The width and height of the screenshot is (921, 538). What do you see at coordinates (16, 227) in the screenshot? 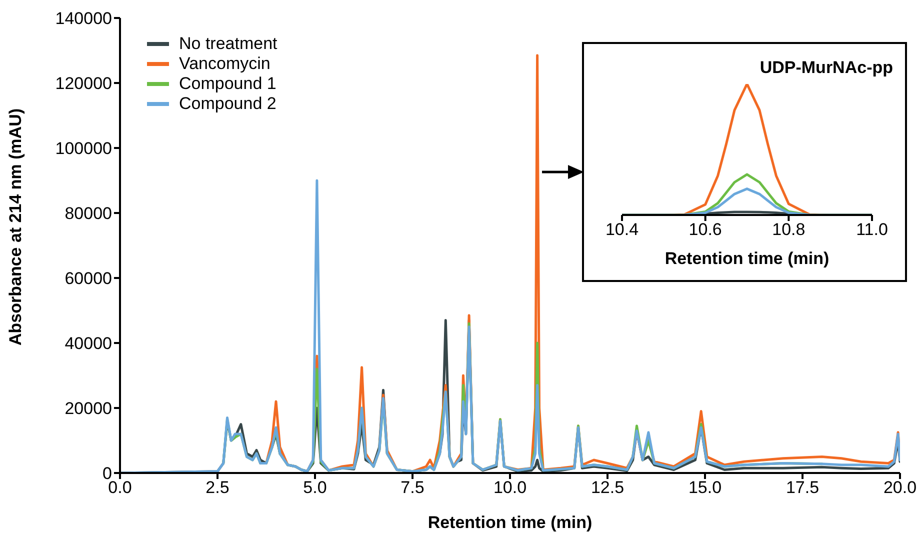
I see `y-axis-title: Absorbance at 214 nm (mAU)` at bounding box center [16, 227].